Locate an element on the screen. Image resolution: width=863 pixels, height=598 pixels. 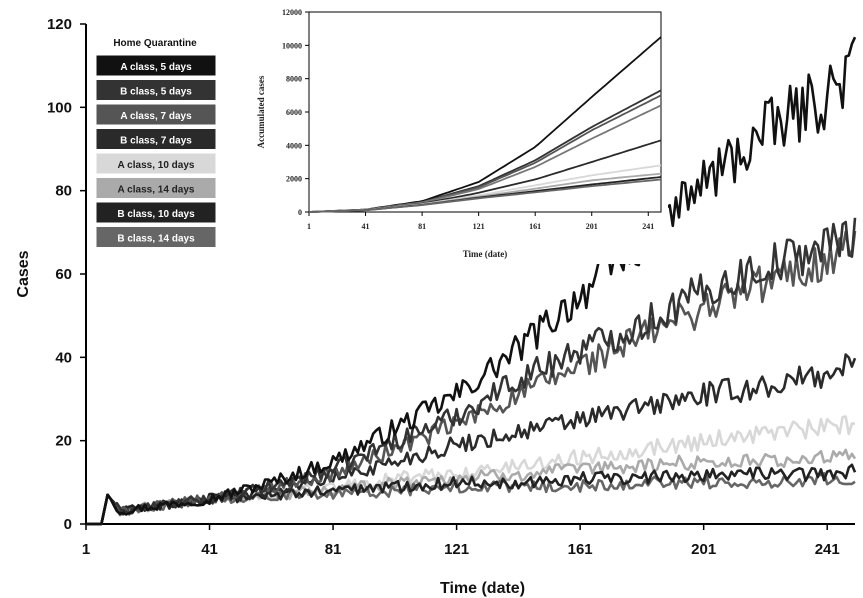
y-tick-label: 20 is located at coordinates (63, 441).